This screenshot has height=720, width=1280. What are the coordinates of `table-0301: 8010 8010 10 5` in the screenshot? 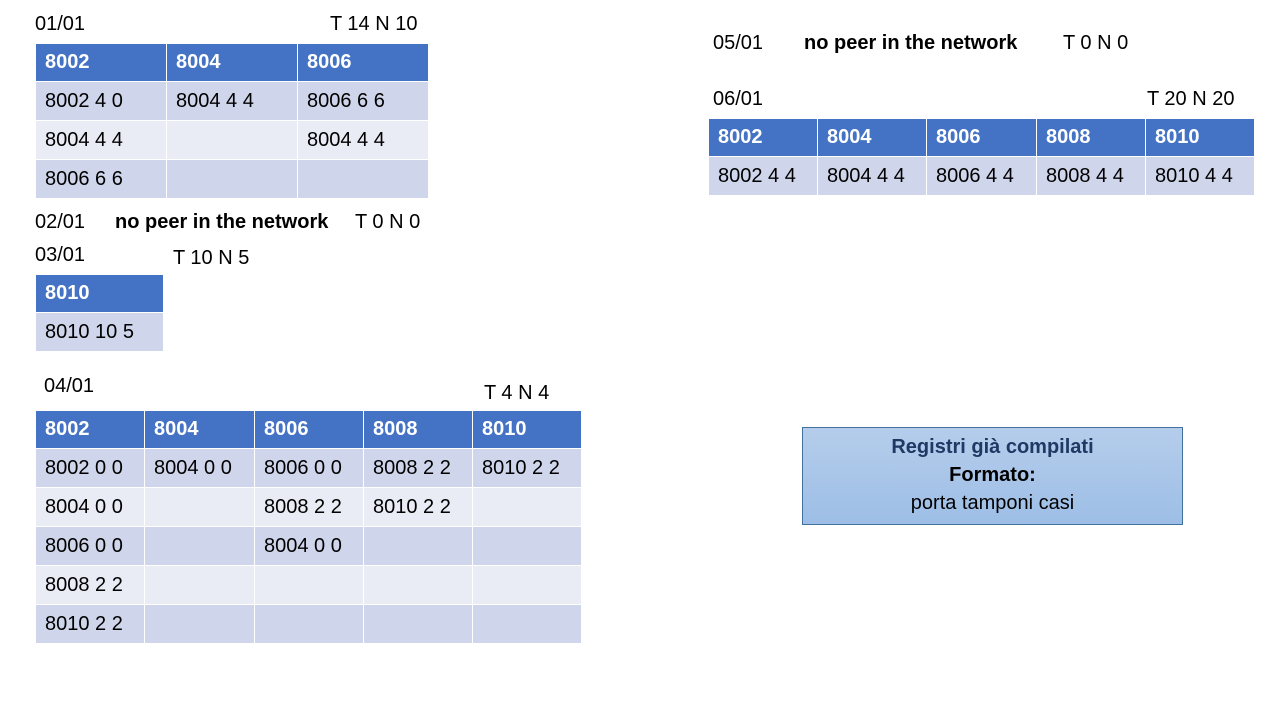 It's located at (99, 313).